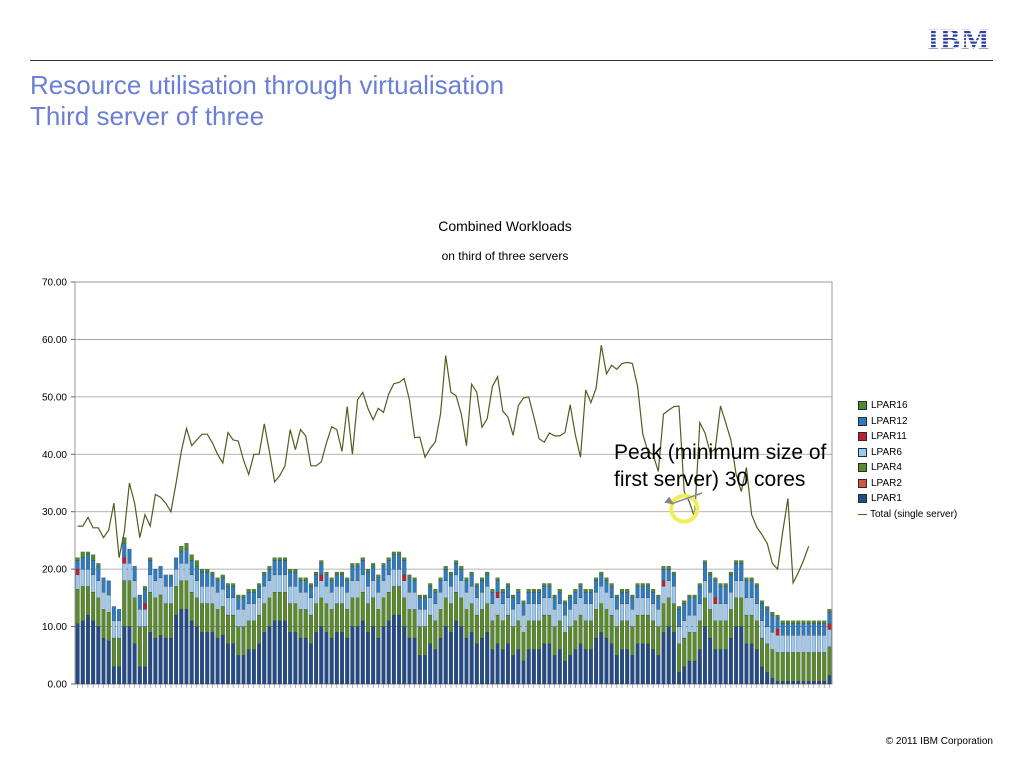 The image size is (1023, 767). I want to click on legend-swatch, so click(862, 483).